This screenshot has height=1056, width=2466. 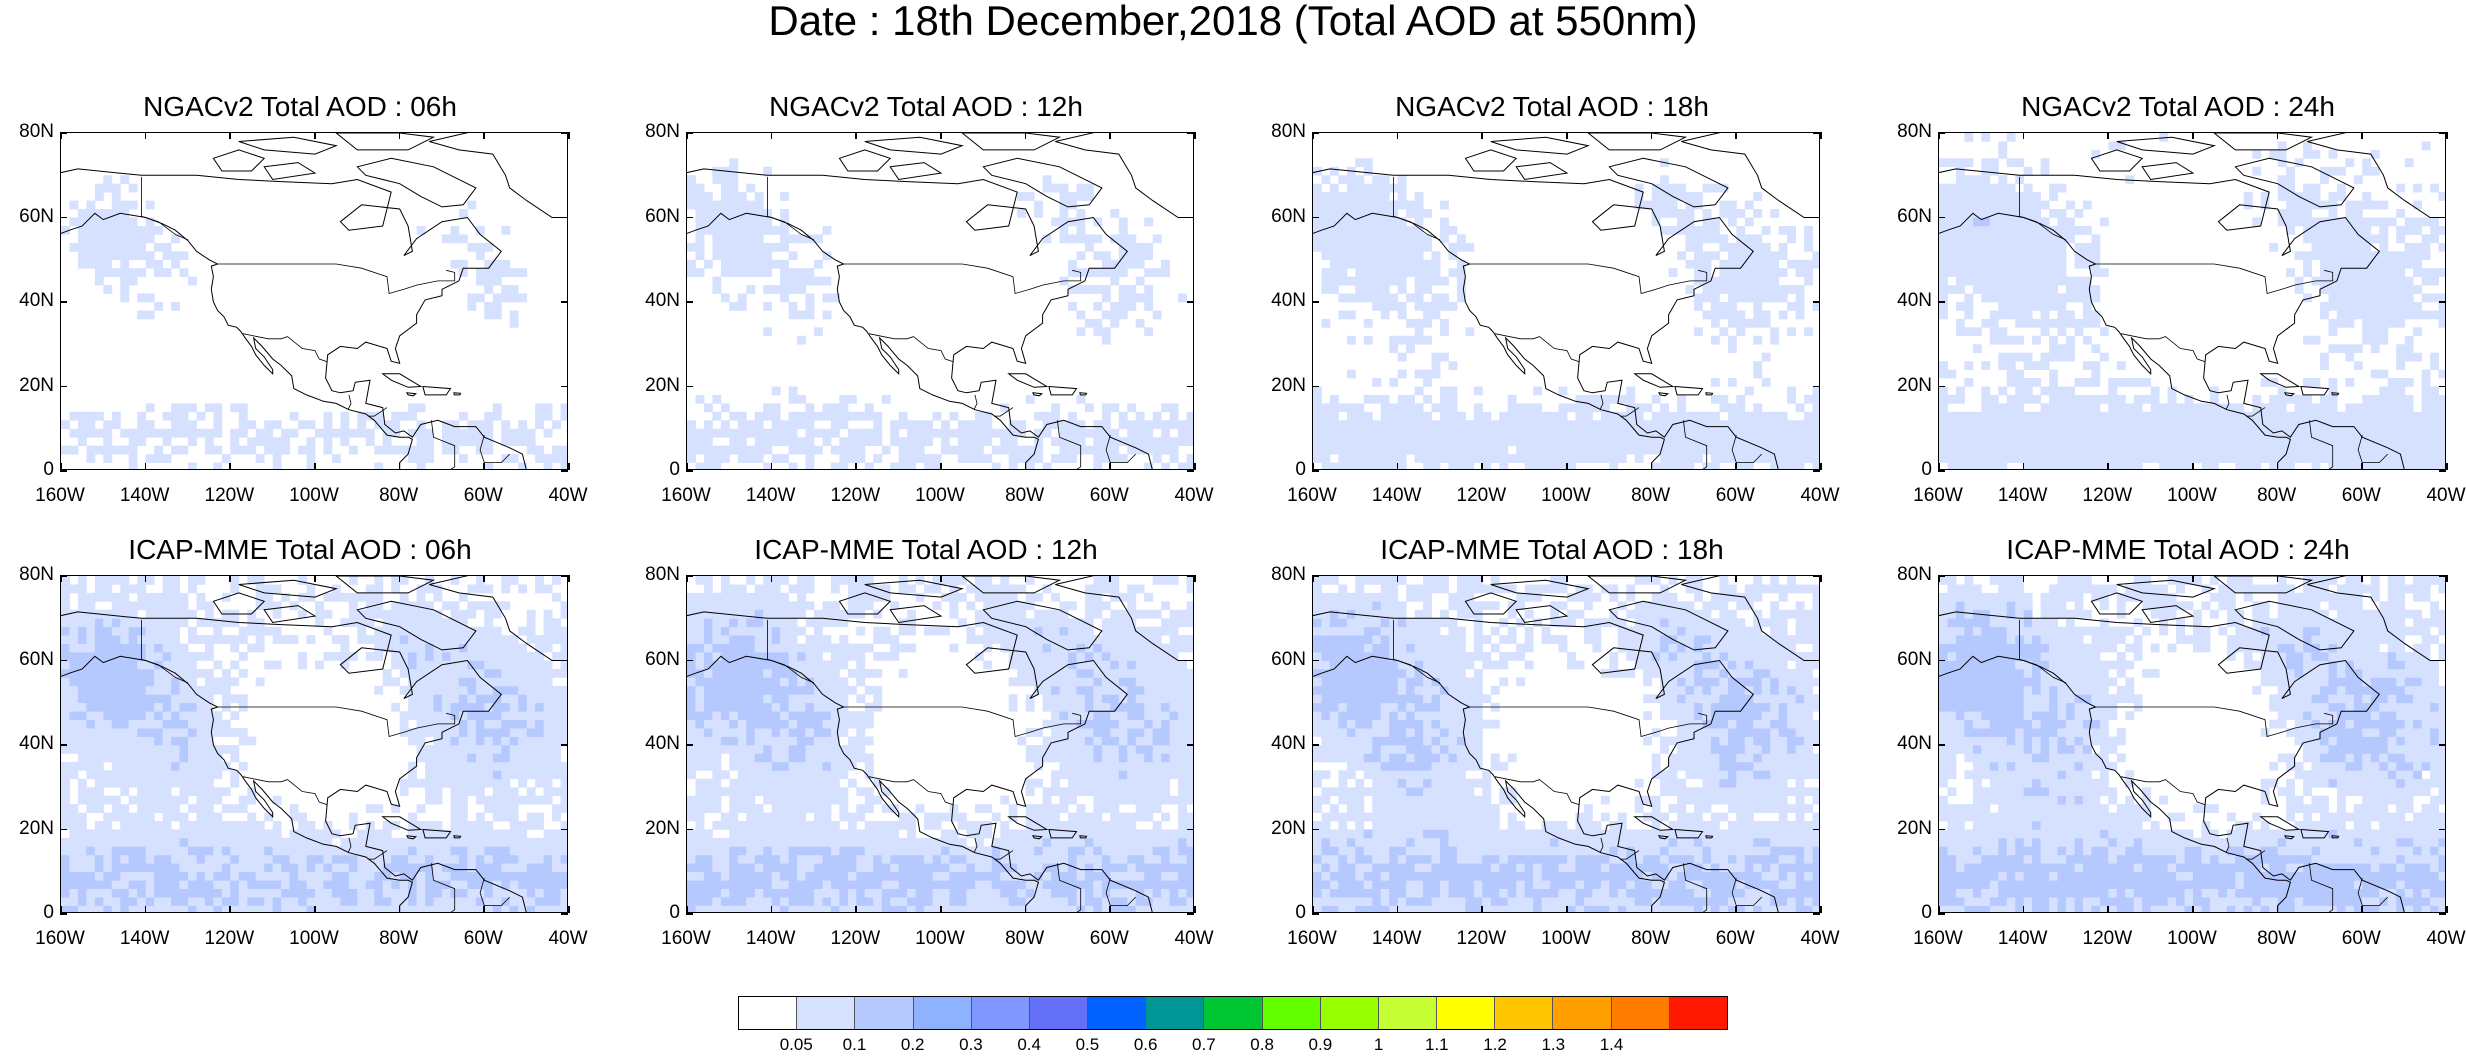 What do you see at coordinates (1820, 495) in the screenshot?
I see `lon-tick-label: 40W` at bounding box center [1820, 495].